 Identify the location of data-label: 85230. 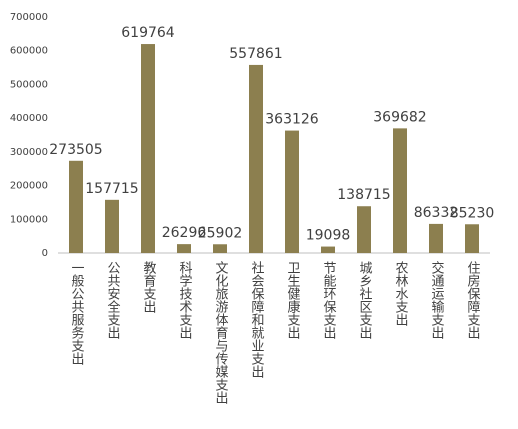
(472, 213).